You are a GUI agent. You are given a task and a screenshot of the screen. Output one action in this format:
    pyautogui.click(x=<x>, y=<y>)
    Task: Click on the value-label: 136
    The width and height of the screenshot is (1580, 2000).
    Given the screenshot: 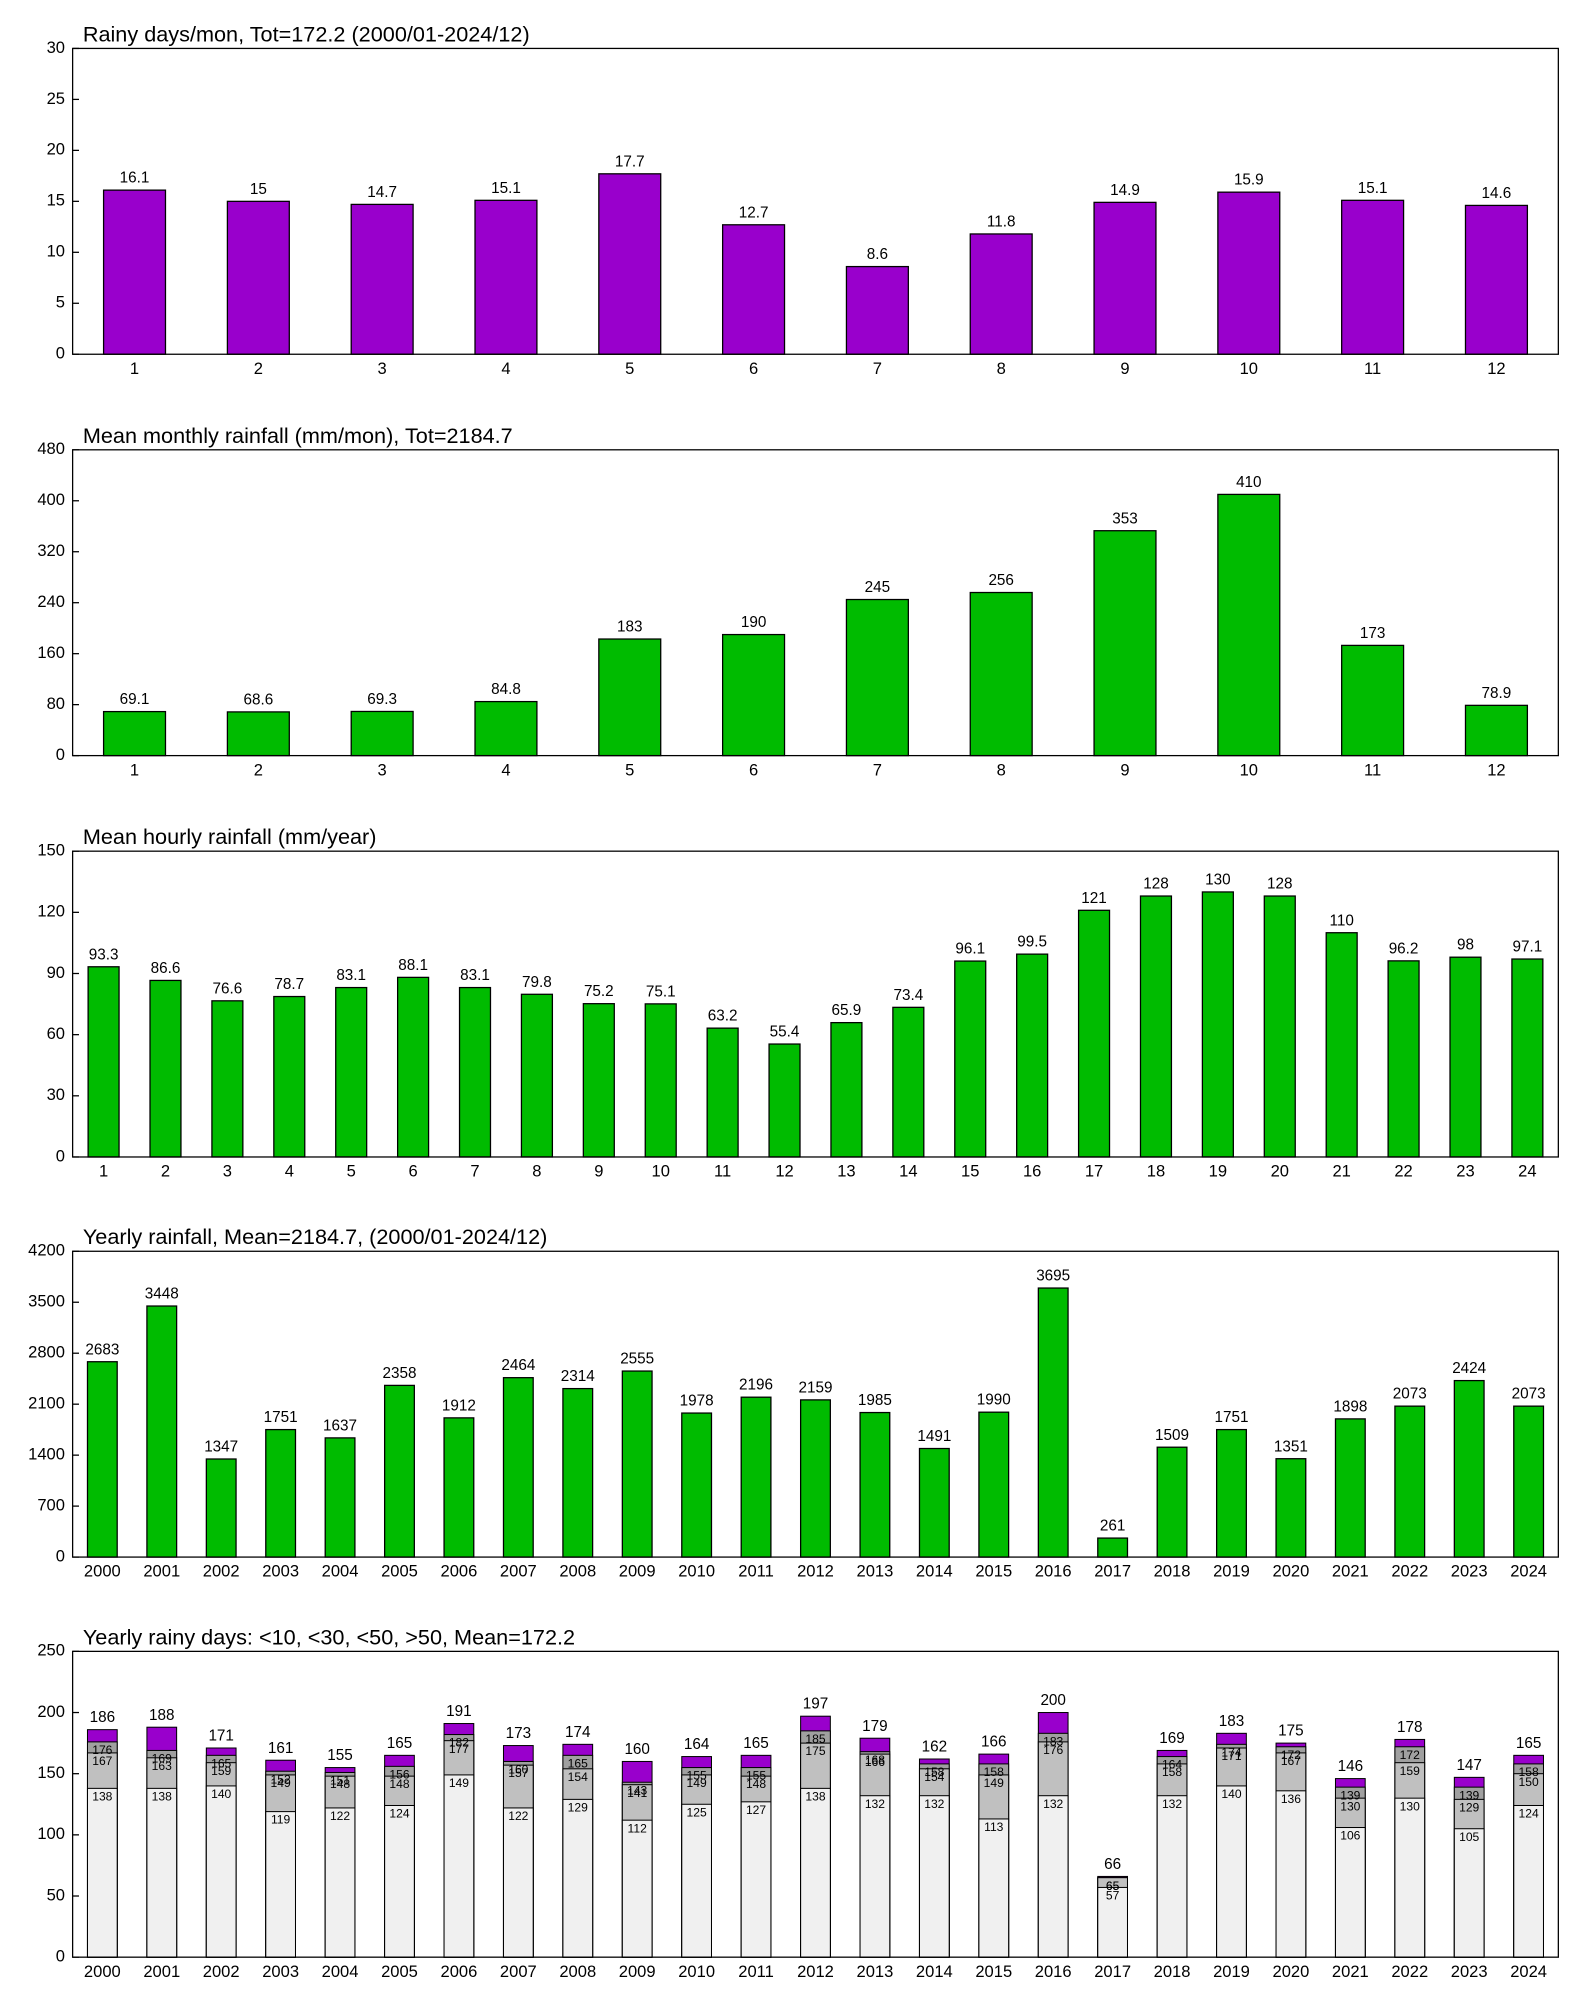 What is the action you would take?
    pyautogui.click(x=1291, y=1799)
    